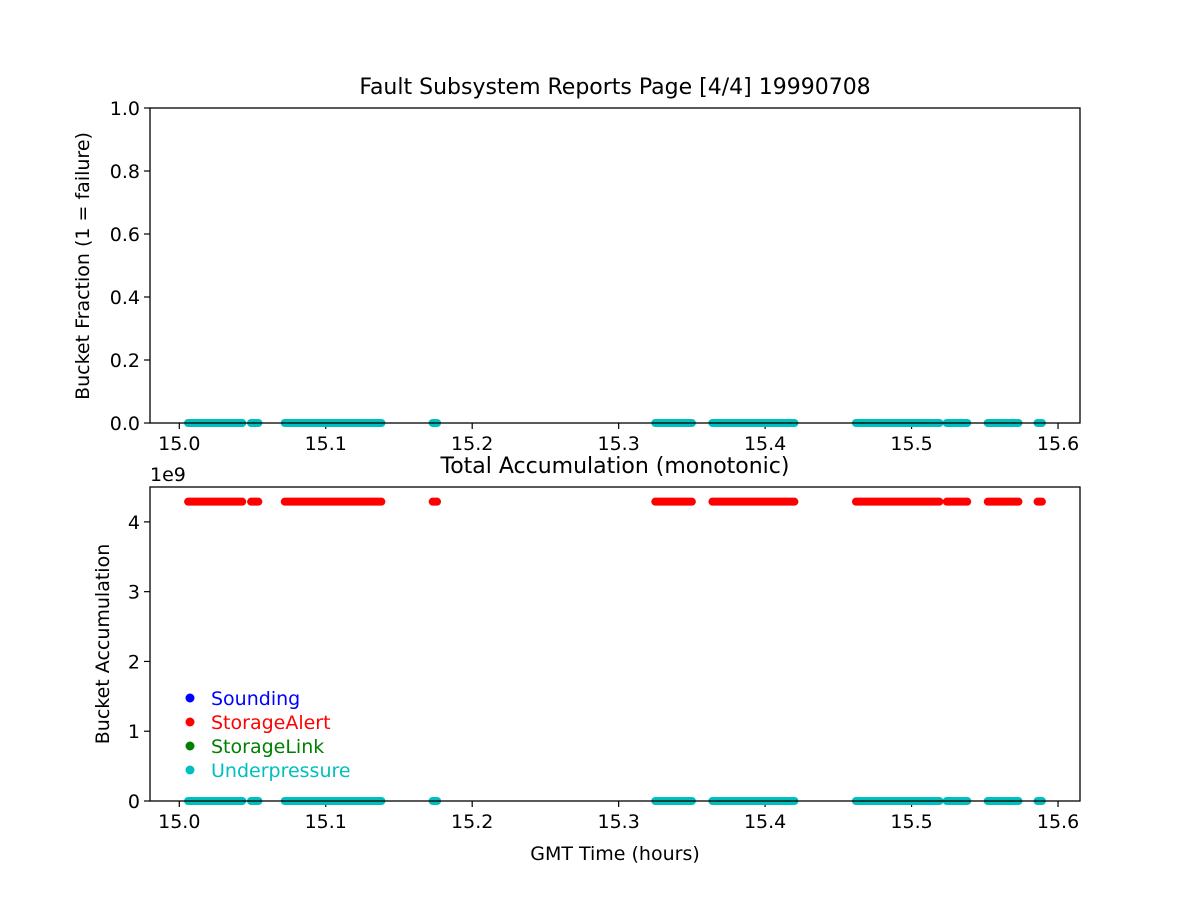 The height and width of the screenshot is (904, 1200). I want to click on bottom-chart-offset-text: 1e9, so click(168, 475).